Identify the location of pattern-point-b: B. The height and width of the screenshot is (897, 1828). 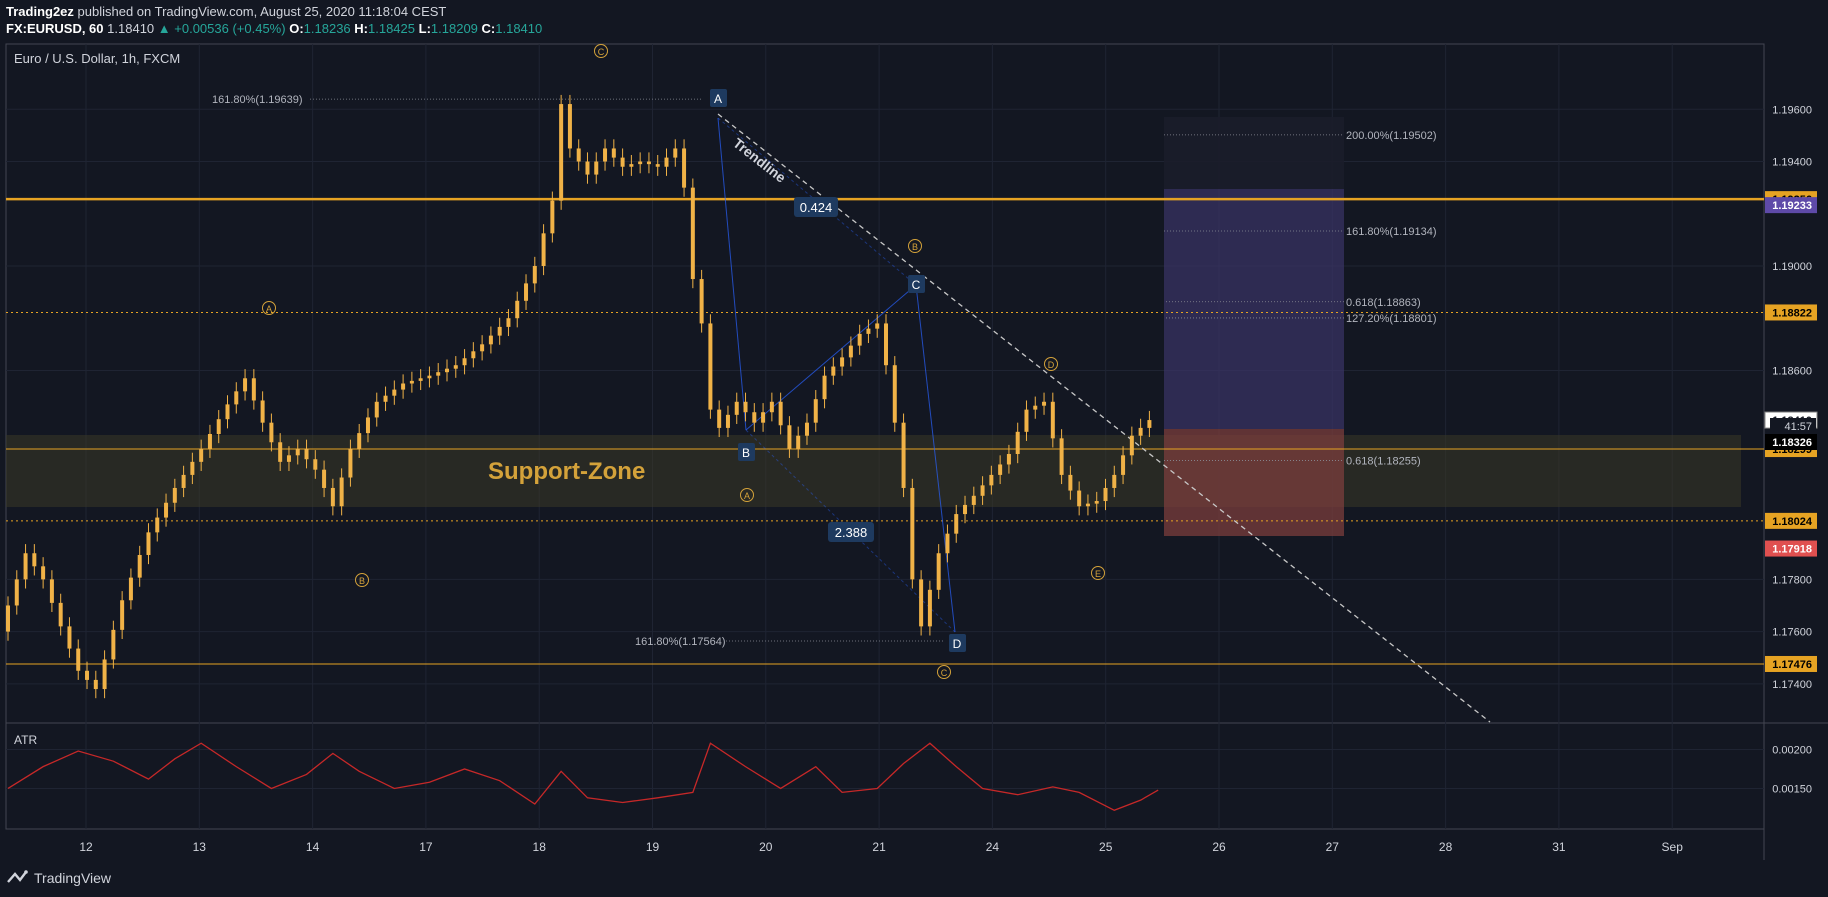
(746, 452).